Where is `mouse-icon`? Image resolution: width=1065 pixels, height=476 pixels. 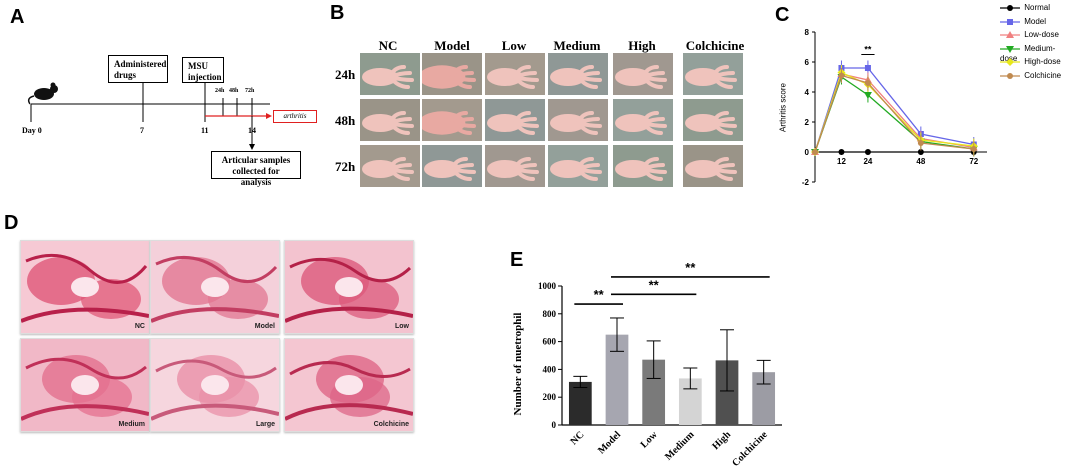
mouse-icon is located at coordinates (42, 93).